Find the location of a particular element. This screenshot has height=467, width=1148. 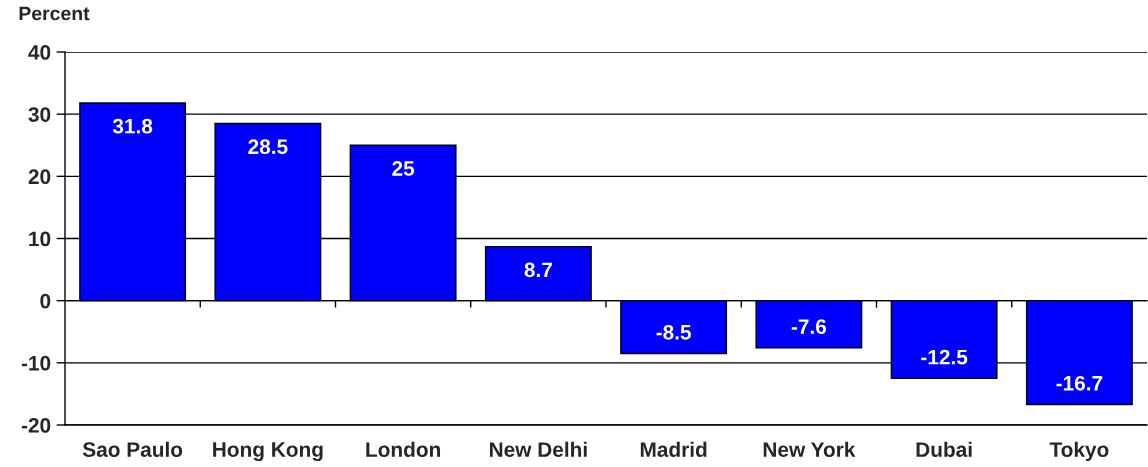

x-tick-label: New Delhi is located at coordinates (538, 449).